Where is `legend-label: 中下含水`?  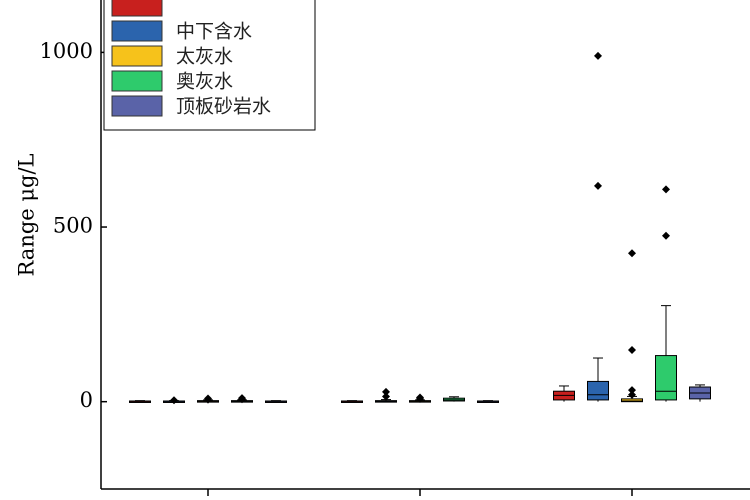
legend-label: 中下含水 is located at coordinates (214, 32).